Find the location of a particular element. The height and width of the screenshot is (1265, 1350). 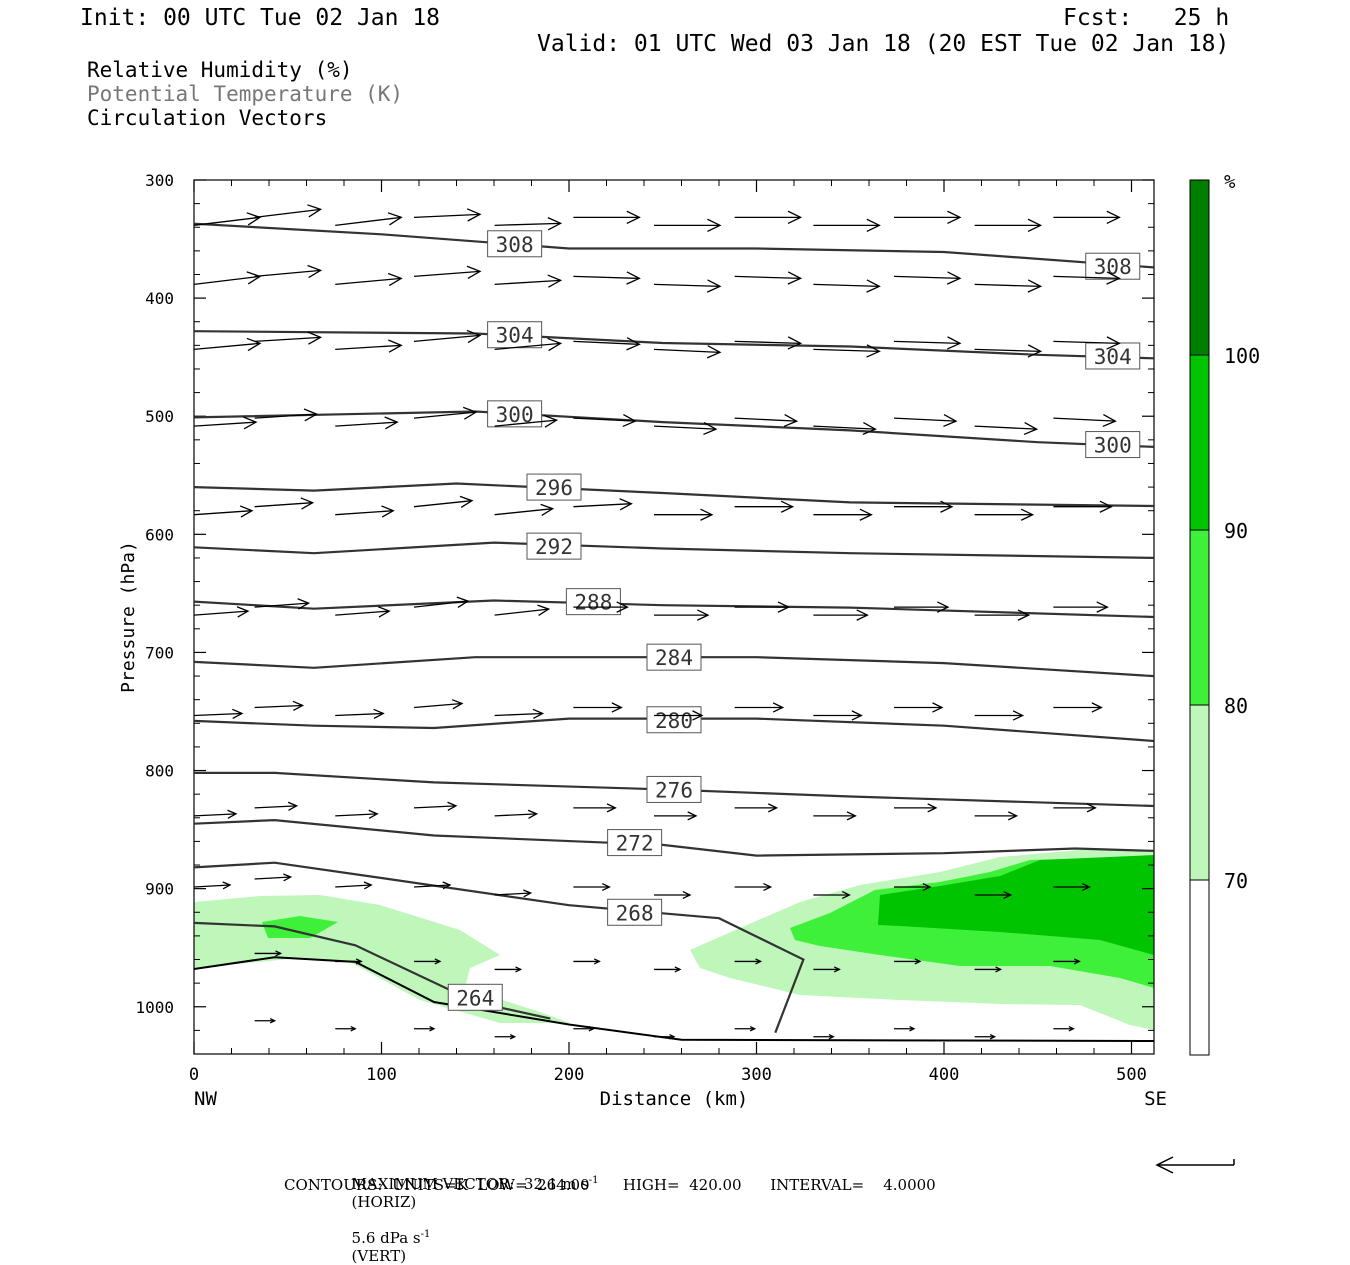

field-theta: Potential Temperature (K) is located at coordinates (245, 94).